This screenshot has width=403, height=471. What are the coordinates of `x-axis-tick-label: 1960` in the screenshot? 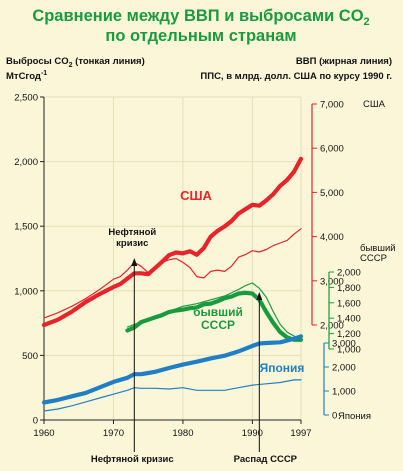 It's located at (43, 433).